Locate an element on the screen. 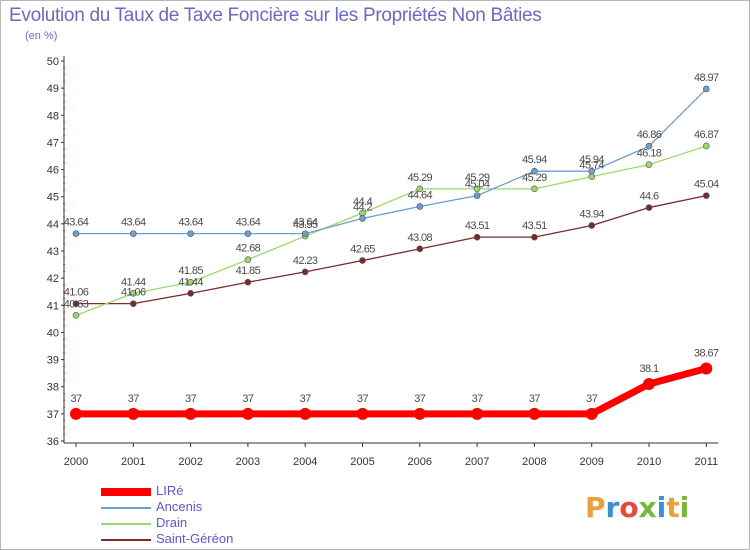 The height and width of the screenshot is (550, 750). data-label-saint-gereon: 43.08 is located at coordinates (420, 238).